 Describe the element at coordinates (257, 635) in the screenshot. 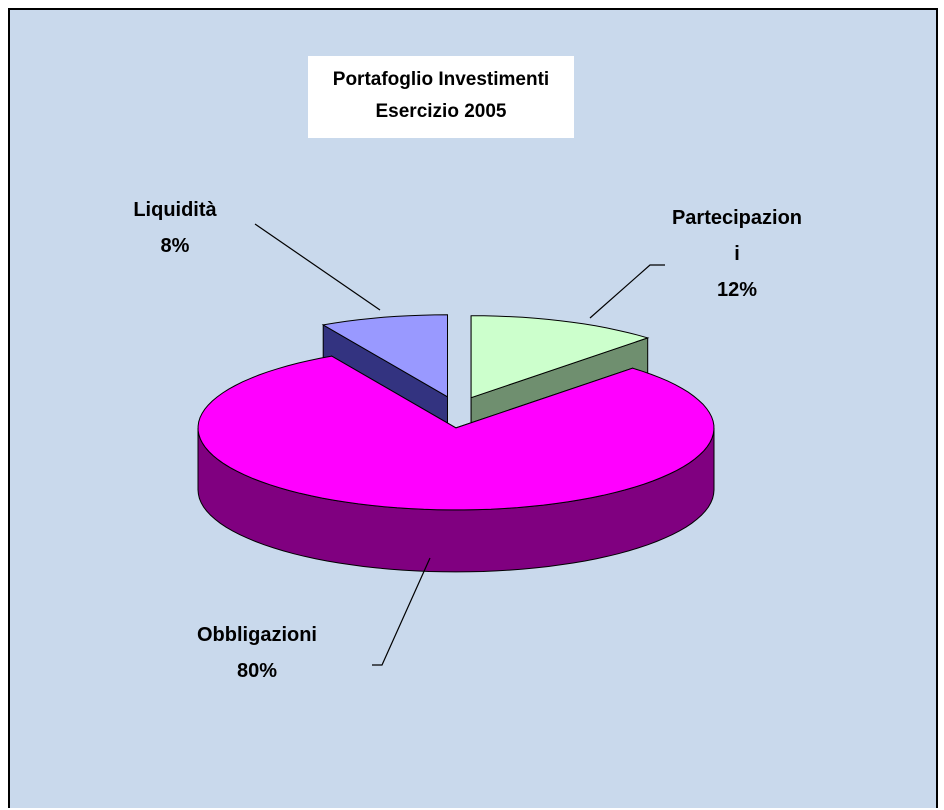

I see `category-label: Obbligazioni` at that location.